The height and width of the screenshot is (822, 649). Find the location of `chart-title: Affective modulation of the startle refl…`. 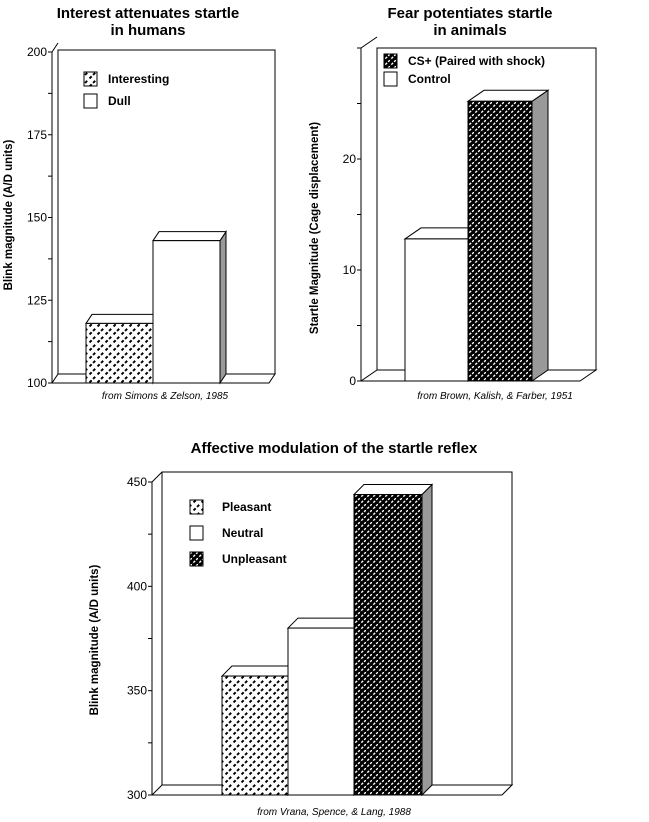

chart-title: Affective modulation of the startle refl… is located at coordinates (334, 448).